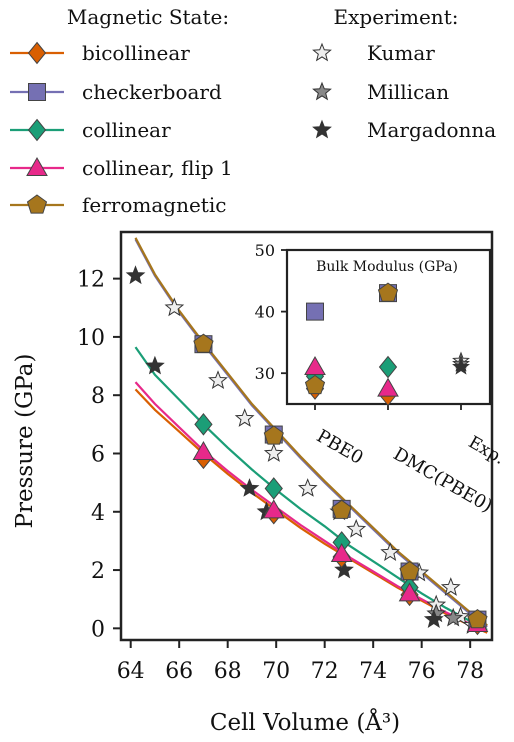  I want to click on y-tick-label: 8, so click(98, 396).